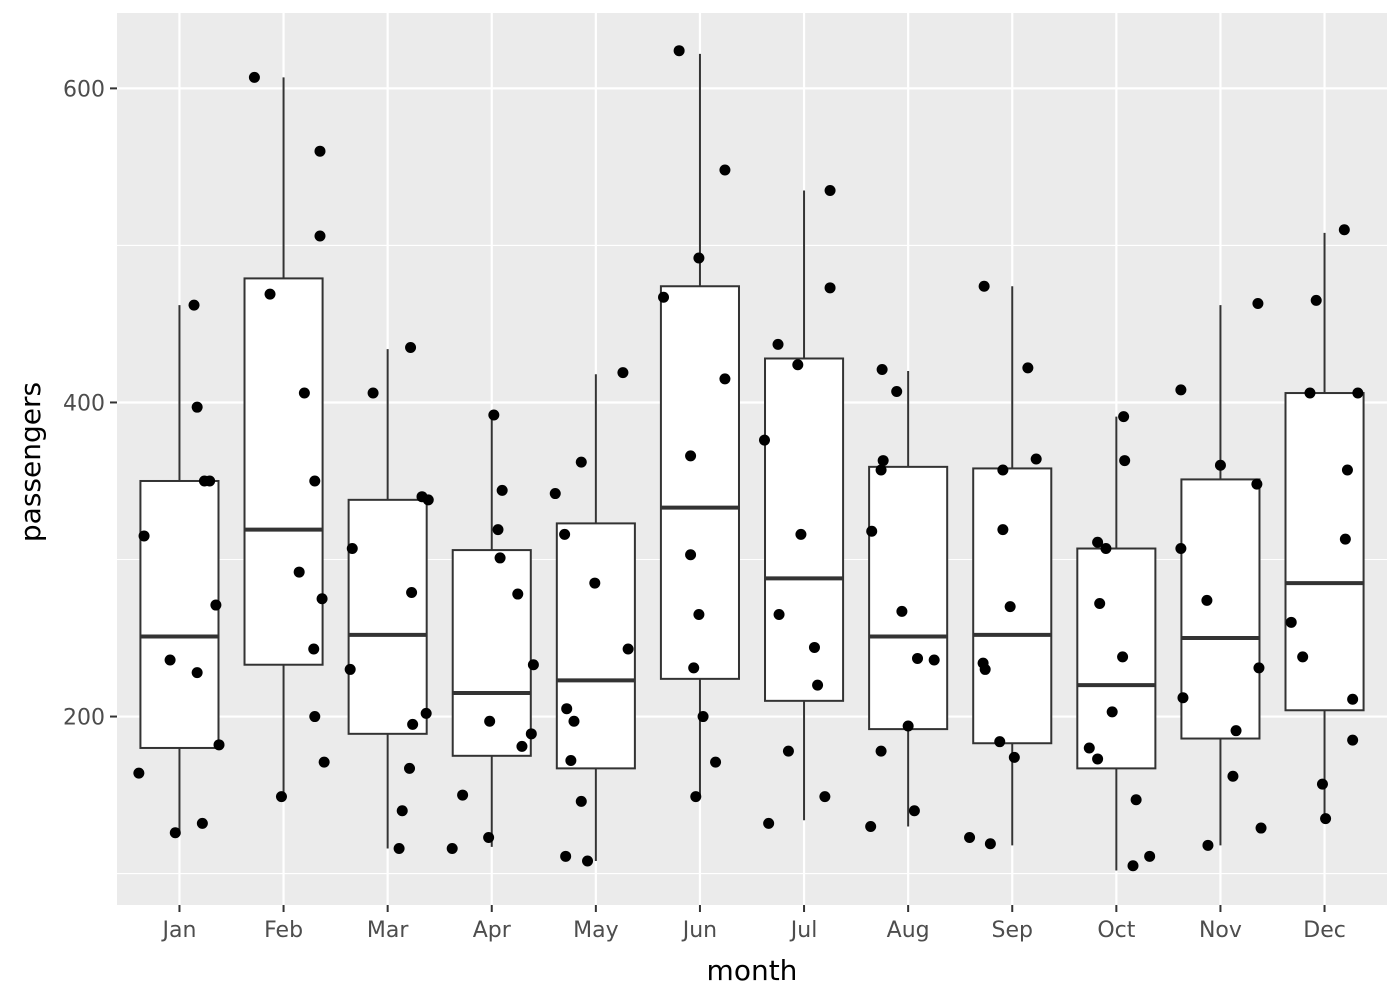  I want to click on y-tick-label: 600, so click(84, 89).